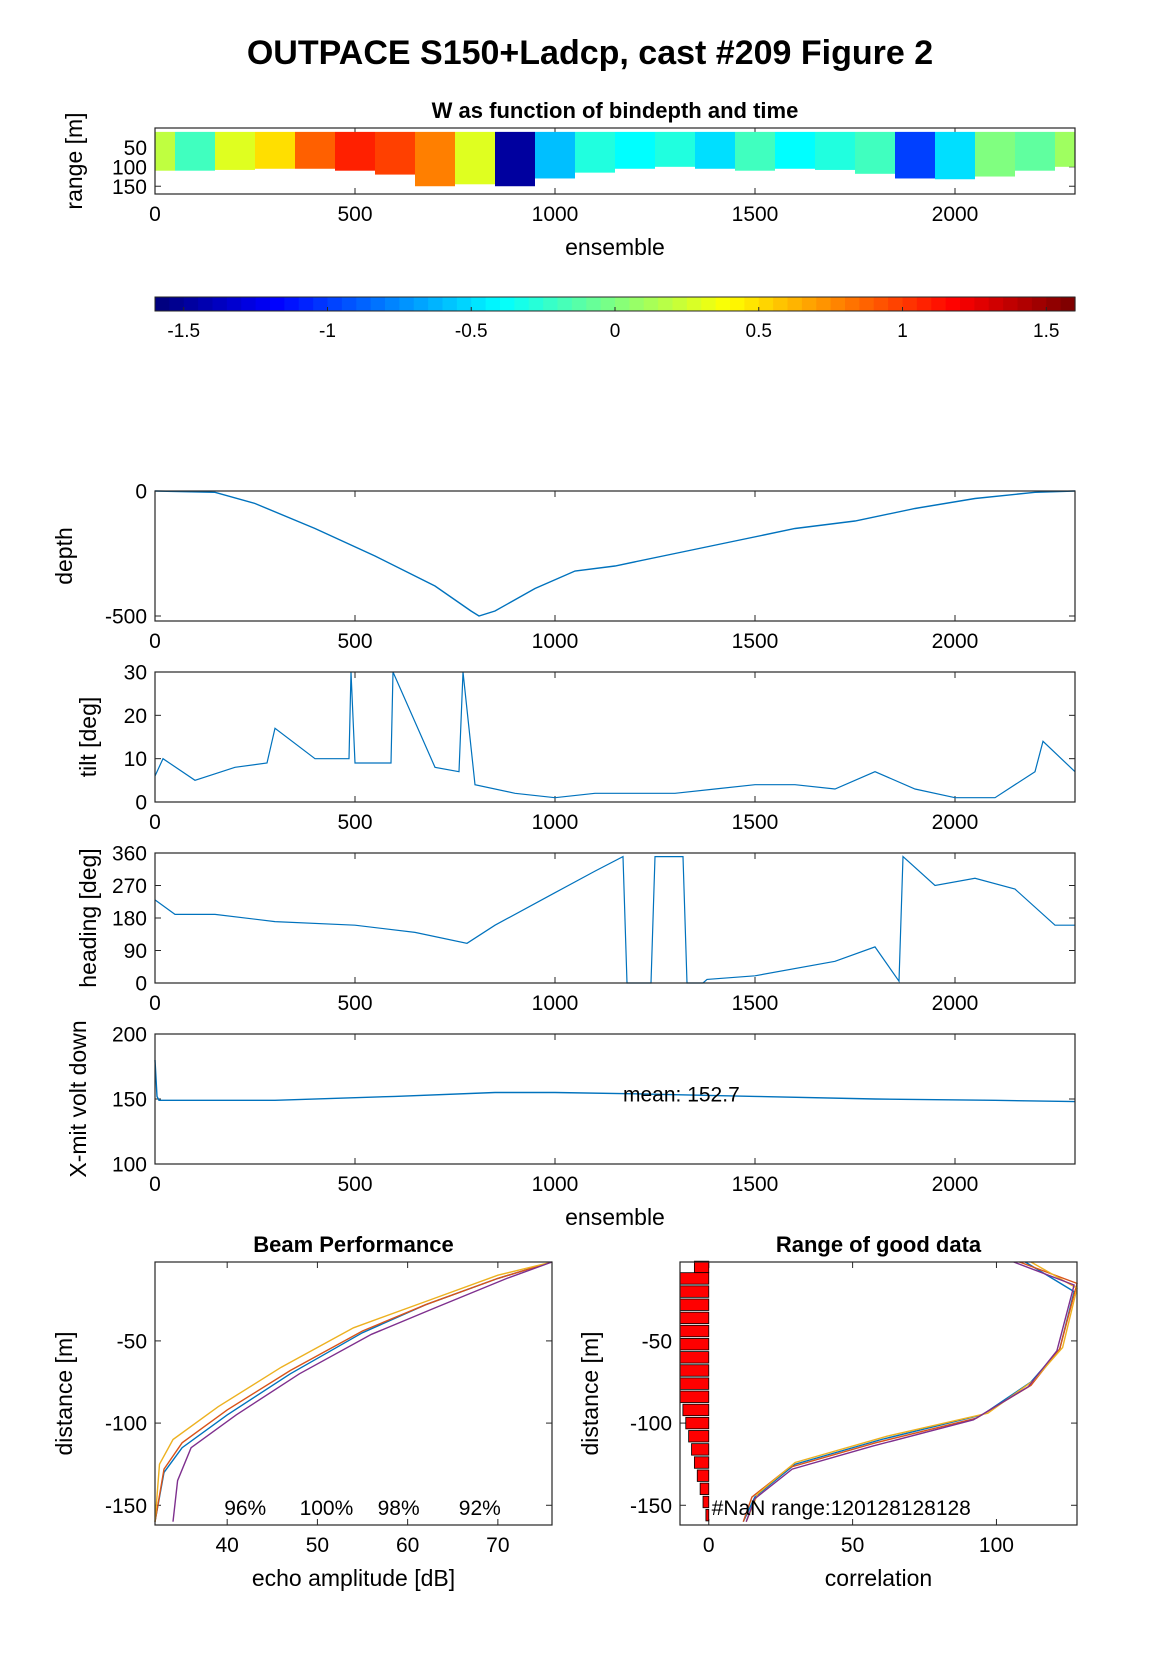 This screenshot has width=1165, height=1679. Describe the element at coordinates (129, 919) in the screenshot. I see `y-tick-label: 180` at that location.